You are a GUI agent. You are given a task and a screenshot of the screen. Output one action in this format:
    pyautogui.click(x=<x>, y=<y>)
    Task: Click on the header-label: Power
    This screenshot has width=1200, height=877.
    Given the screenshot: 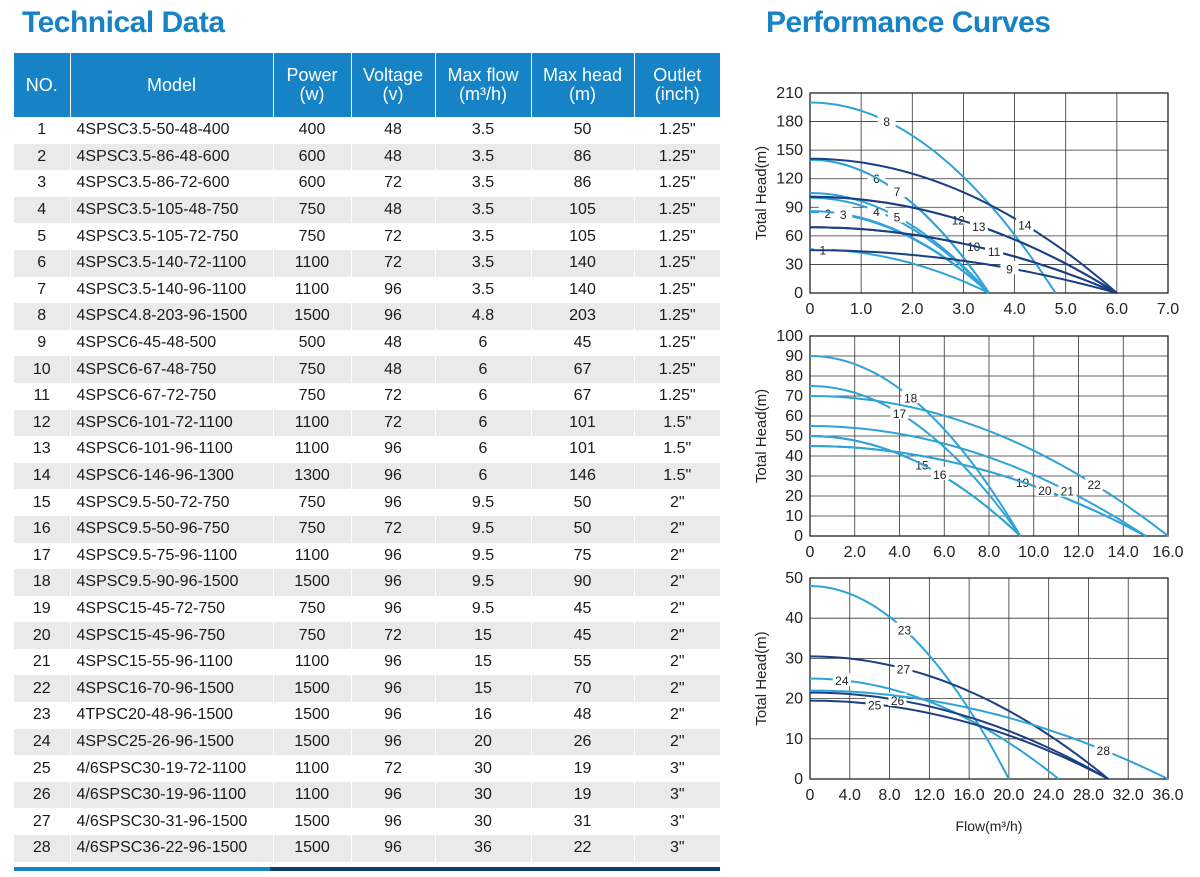 What is the action you would take?
    pyautogui.click(x=312, y=75)
    